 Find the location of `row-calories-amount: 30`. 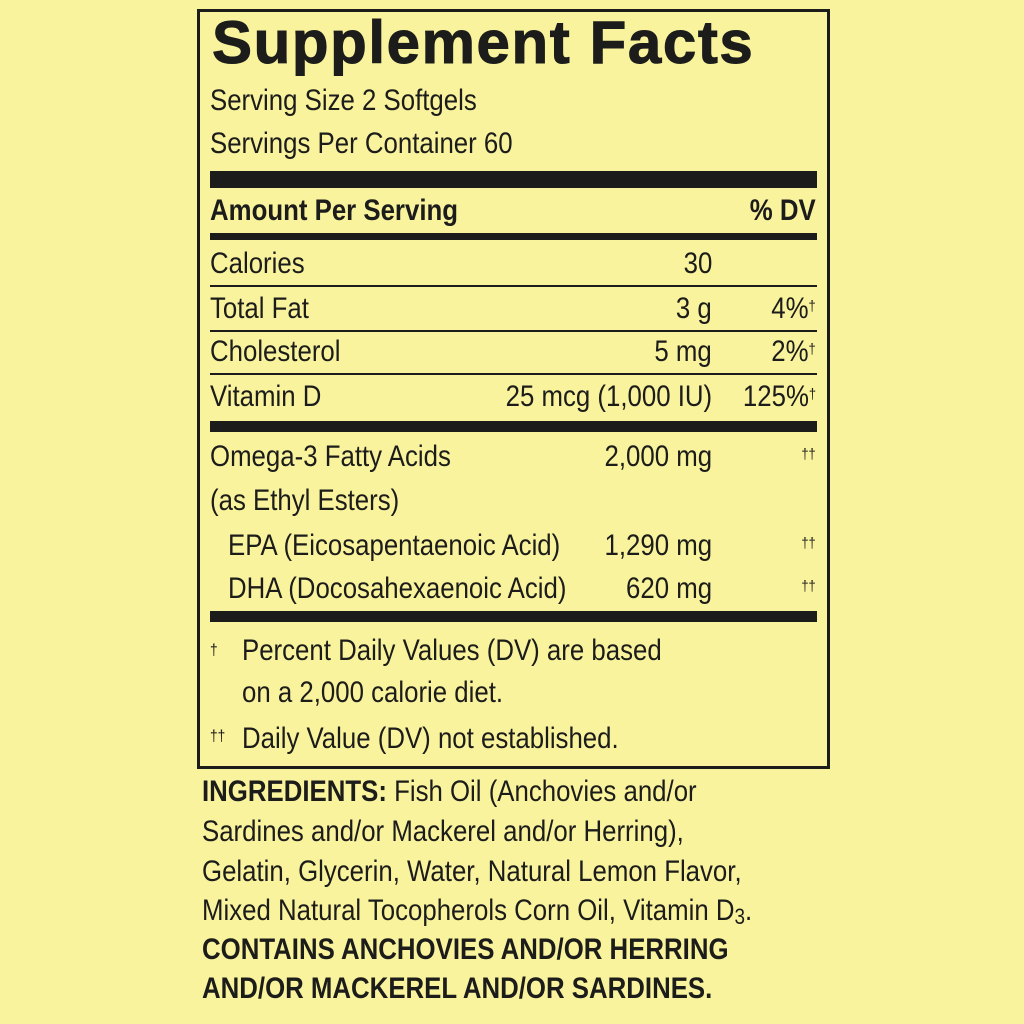

row-calories-amount: 30 is located at coordinates (697, 263).